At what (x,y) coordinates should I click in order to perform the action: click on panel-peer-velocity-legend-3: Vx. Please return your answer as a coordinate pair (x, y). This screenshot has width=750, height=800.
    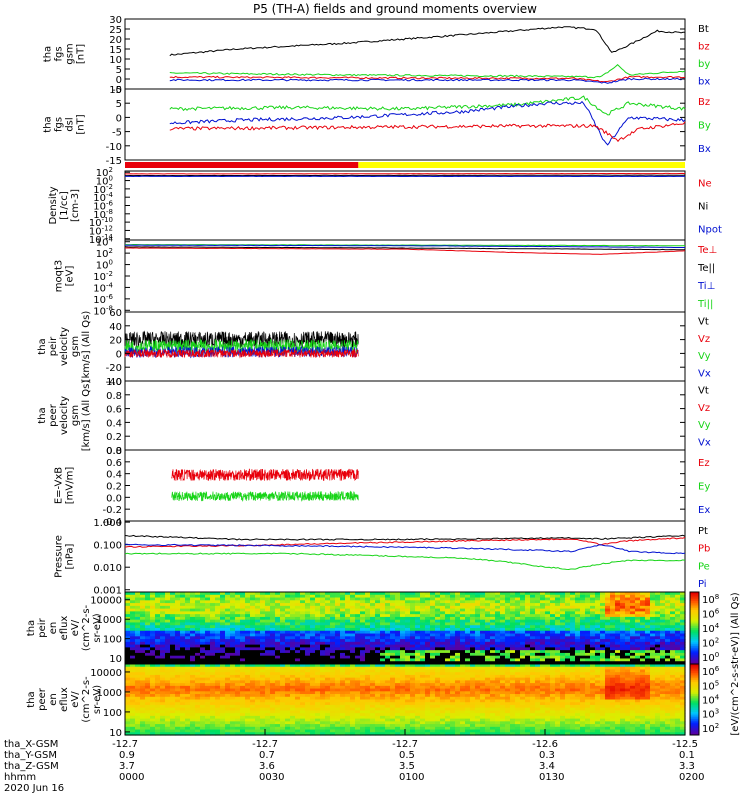
    Looking at the image, I should click on (704, 442).